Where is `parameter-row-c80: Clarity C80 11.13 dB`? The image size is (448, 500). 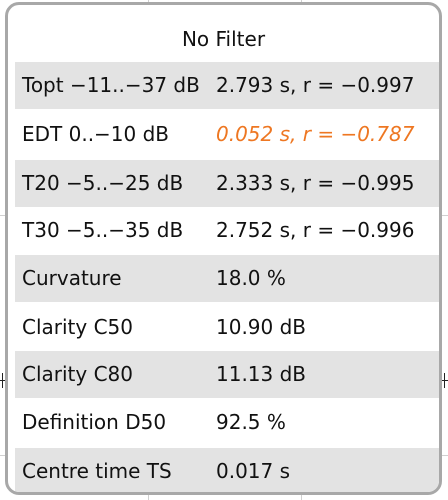
parameter-row-c80: Clarity C80 11.13 dB is located at coordinates (227, 374).